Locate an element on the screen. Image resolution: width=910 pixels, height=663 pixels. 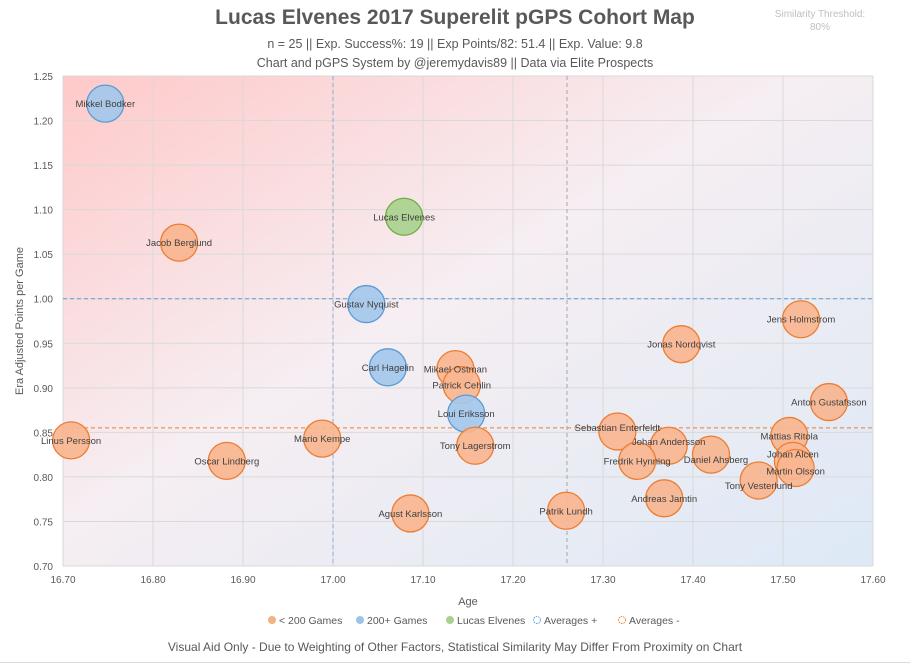
data-label: Gustav Nyquist is located at coordinates (366, 305).